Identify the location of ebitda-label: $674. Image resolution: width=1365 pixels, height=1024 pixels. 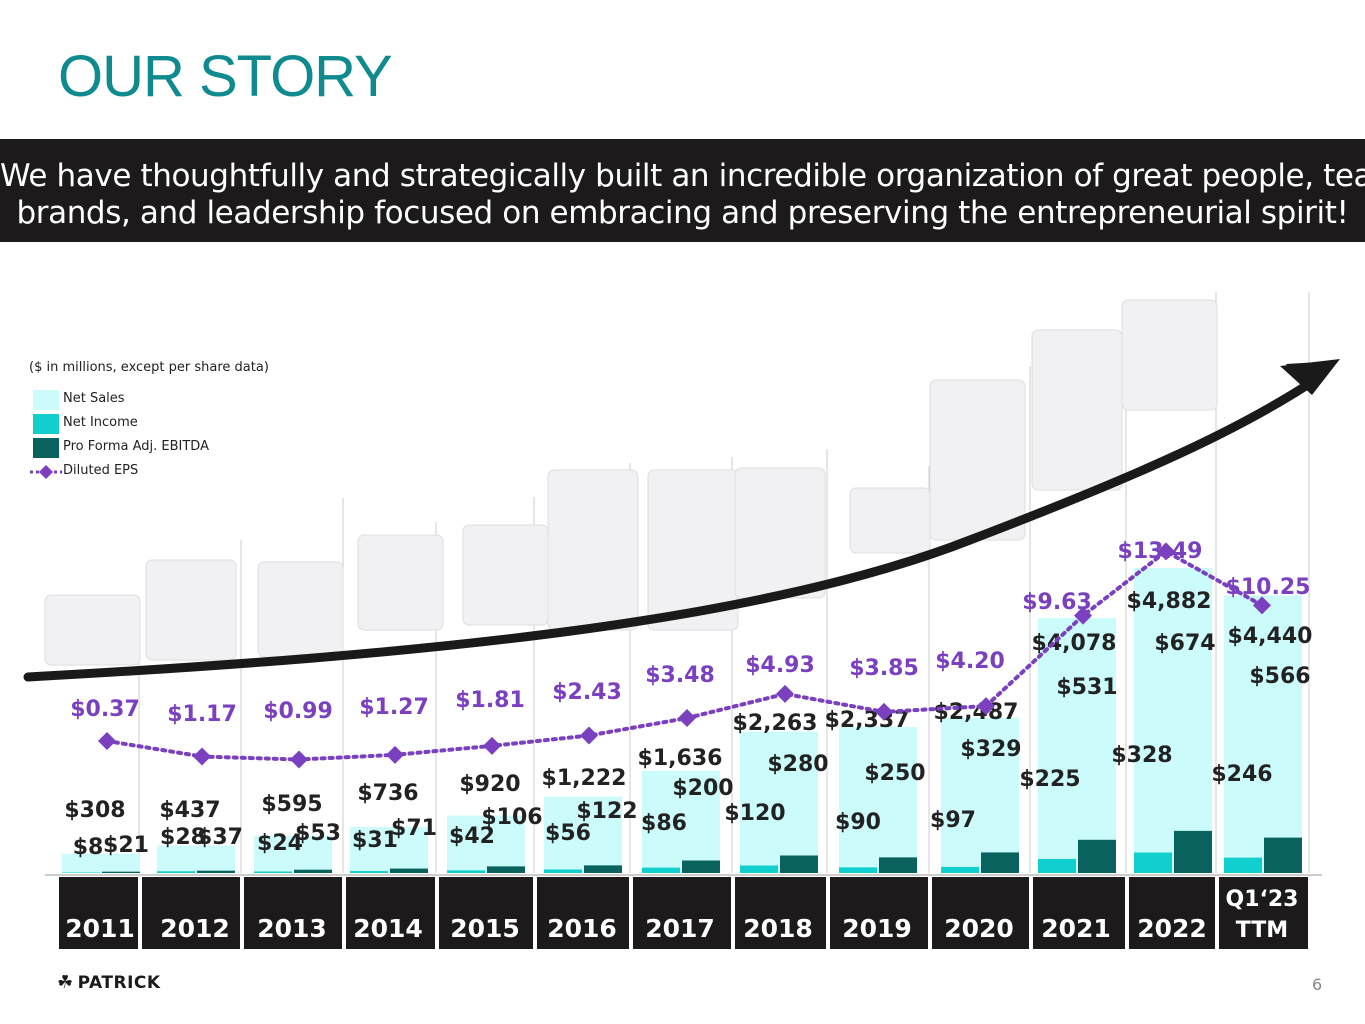
(1184, 643).